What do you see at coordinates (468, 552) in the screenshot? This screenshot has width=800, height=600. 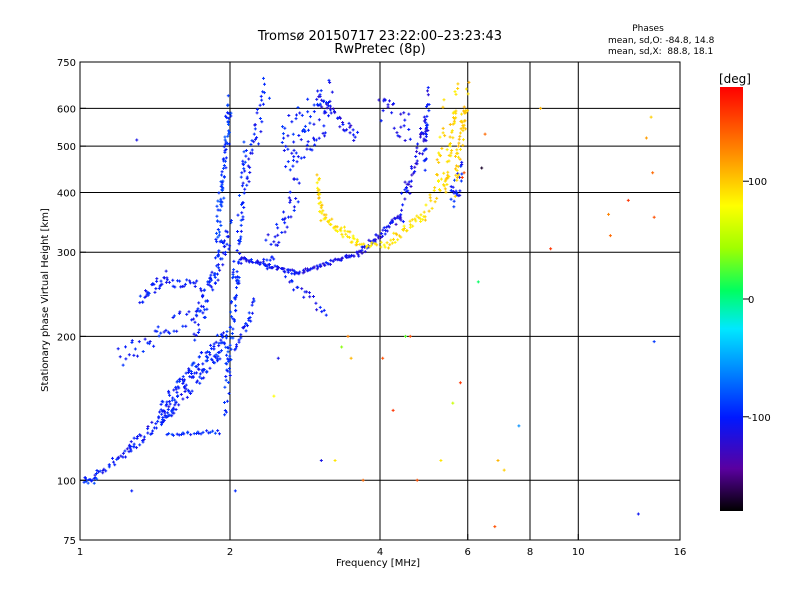 I see `x-tick-label: 6` at bounding box center [468, 552].